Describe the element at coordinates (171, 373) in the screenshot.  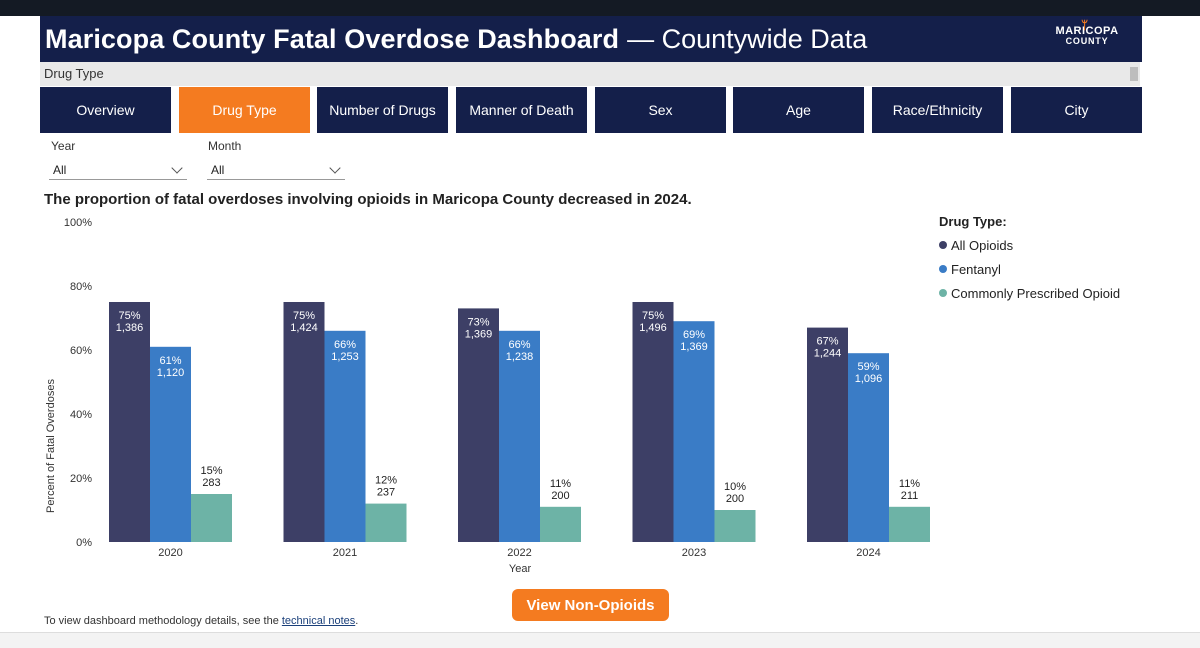
I see `data-label: 1,120` at that location.